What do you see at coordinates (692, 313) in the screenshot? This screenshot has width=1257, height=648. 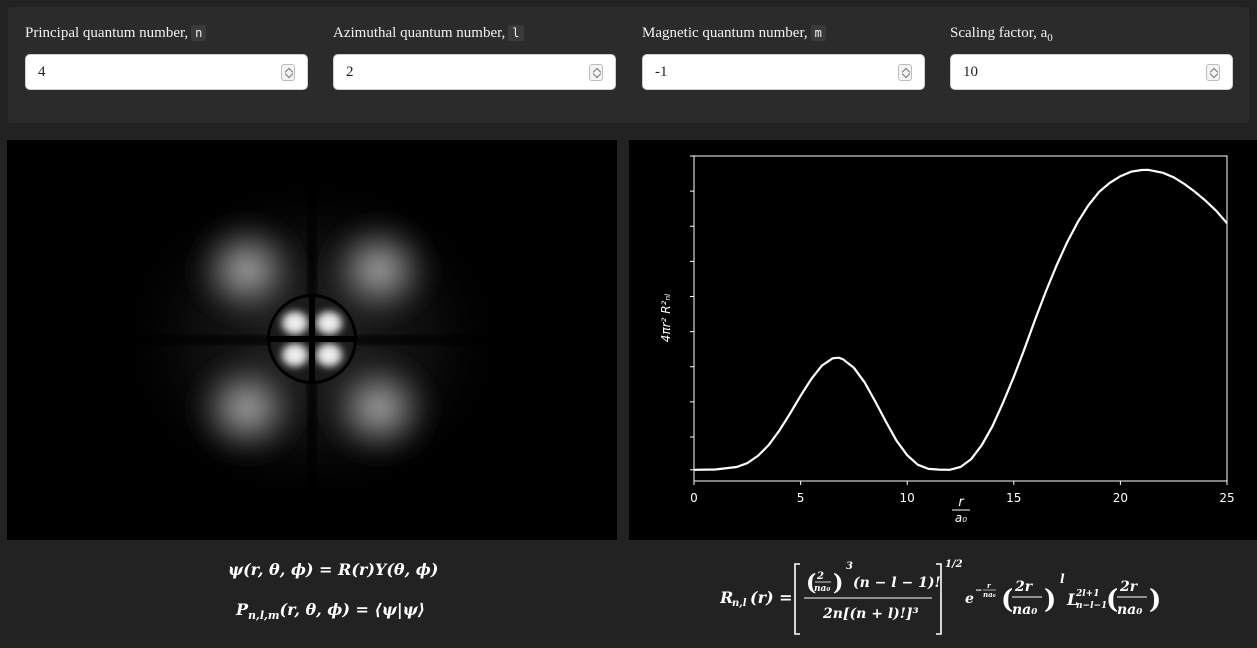 I see `y-ticks` at bounding box center [692, 313].